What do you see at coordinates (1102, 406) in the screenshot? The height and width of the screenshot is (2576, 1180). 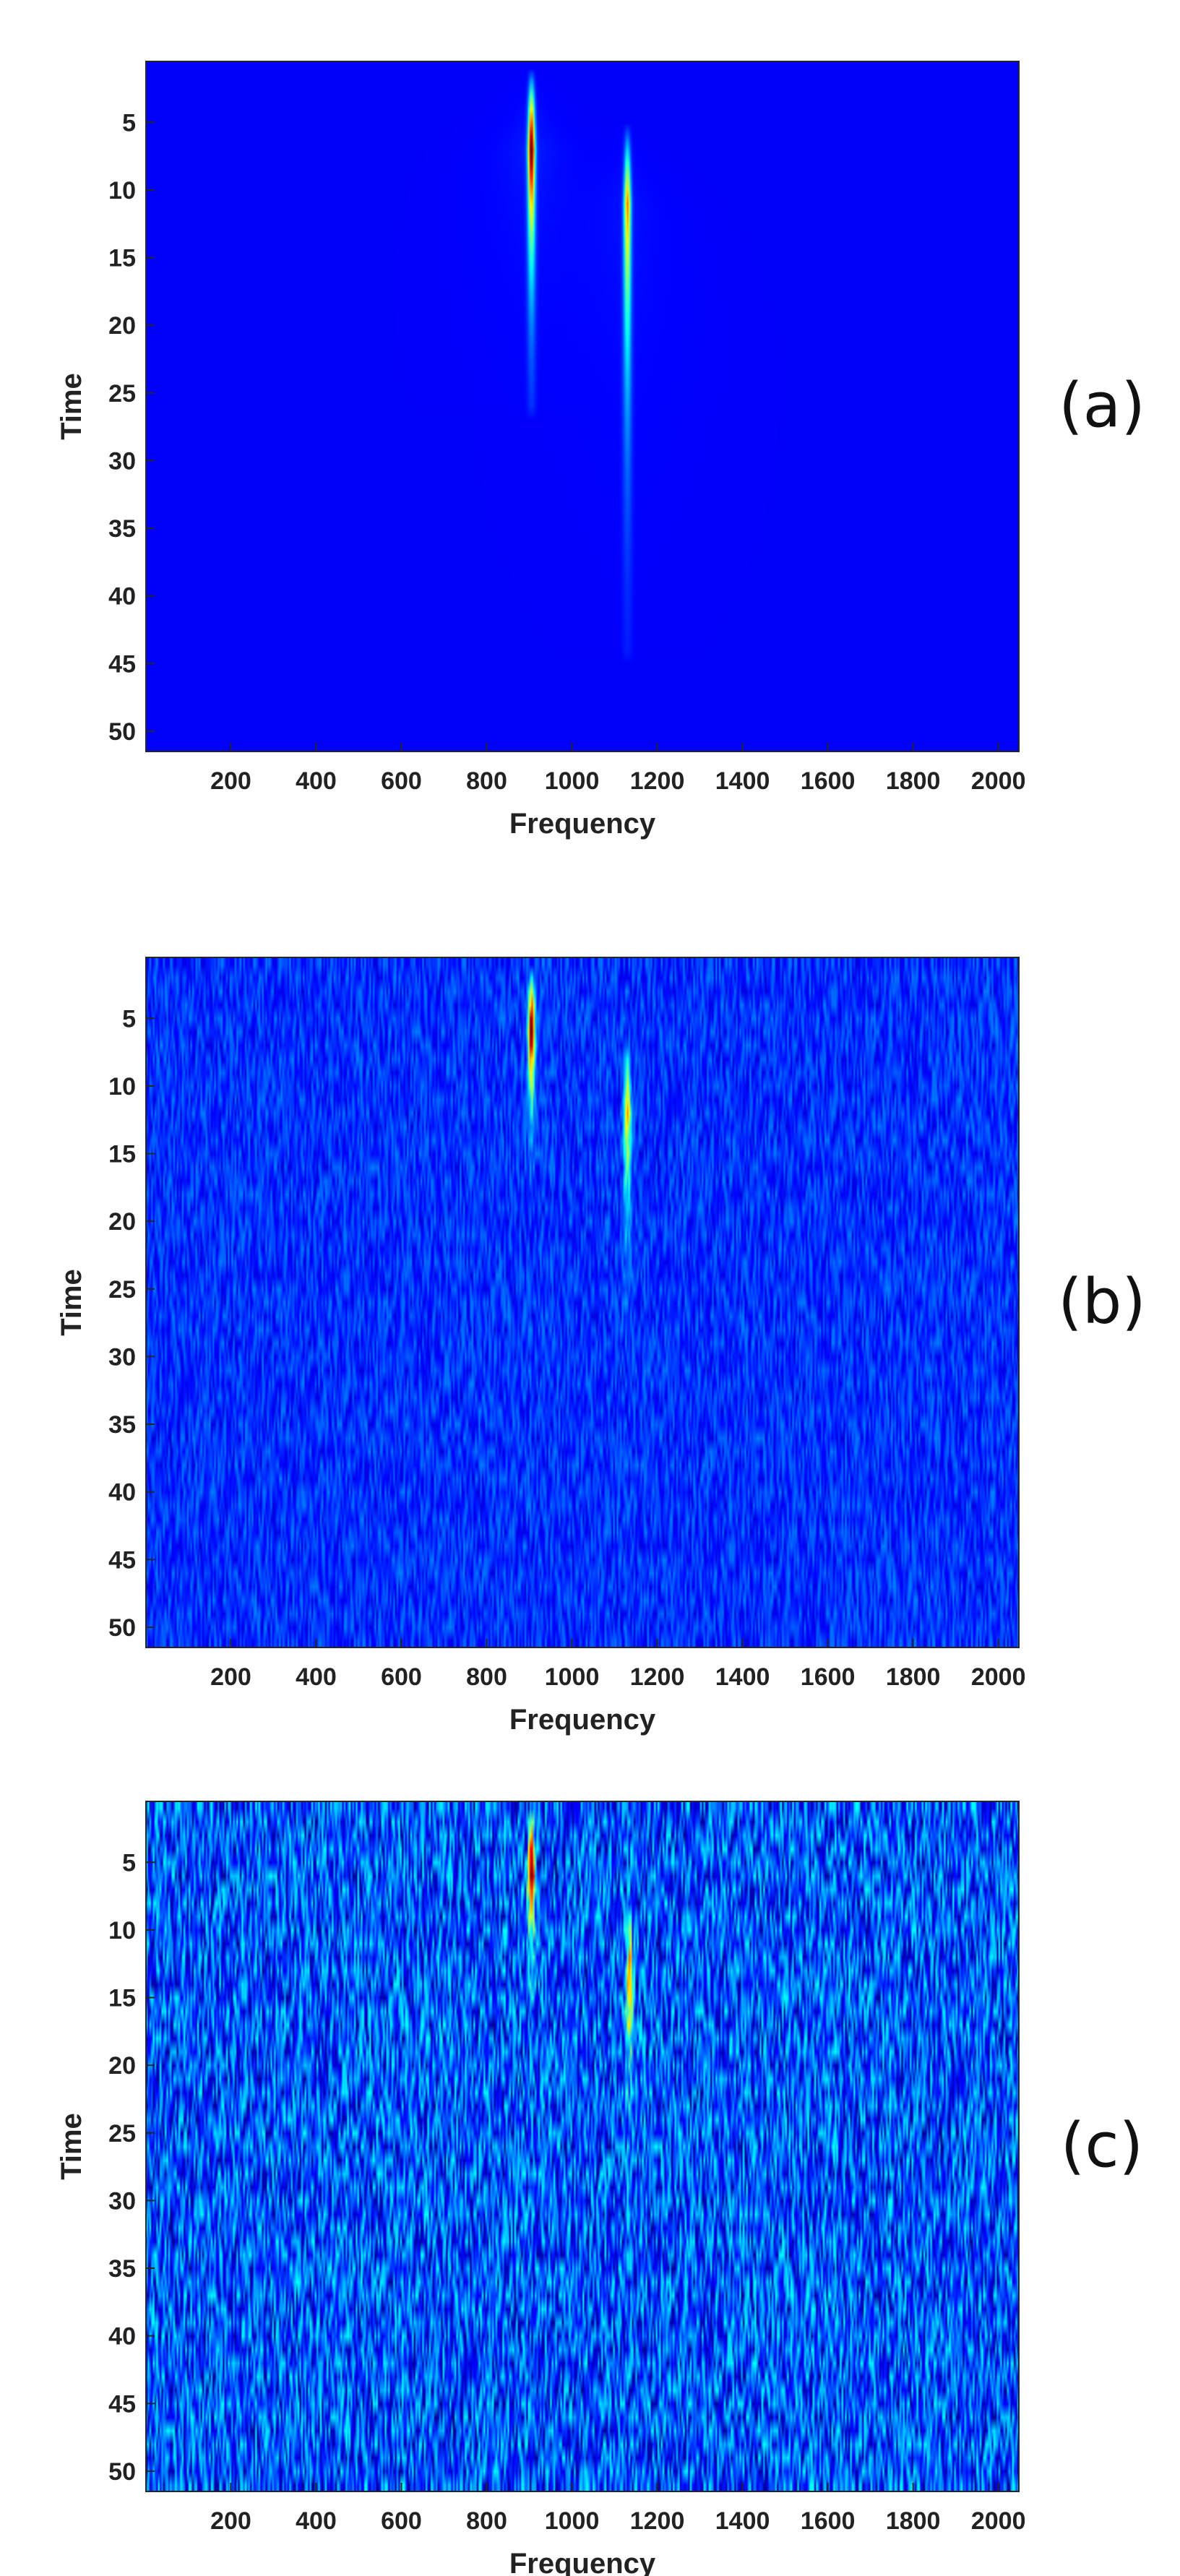 I see `panel-label: (a)` at bounding box center [1102, 406].